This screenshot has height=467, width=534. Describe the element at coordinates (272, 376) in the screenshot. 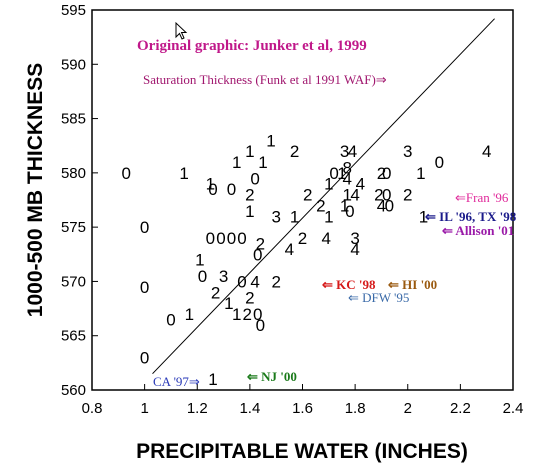

I see `nj-label: ⇐ NJ '00` at that location.